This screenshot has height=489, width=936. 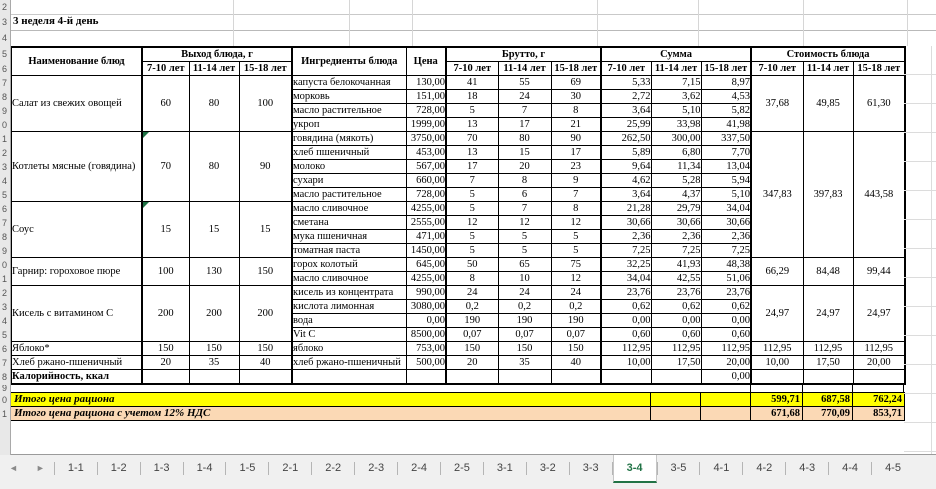 I want to click on row-number: 1, so click(x=4, y=138).